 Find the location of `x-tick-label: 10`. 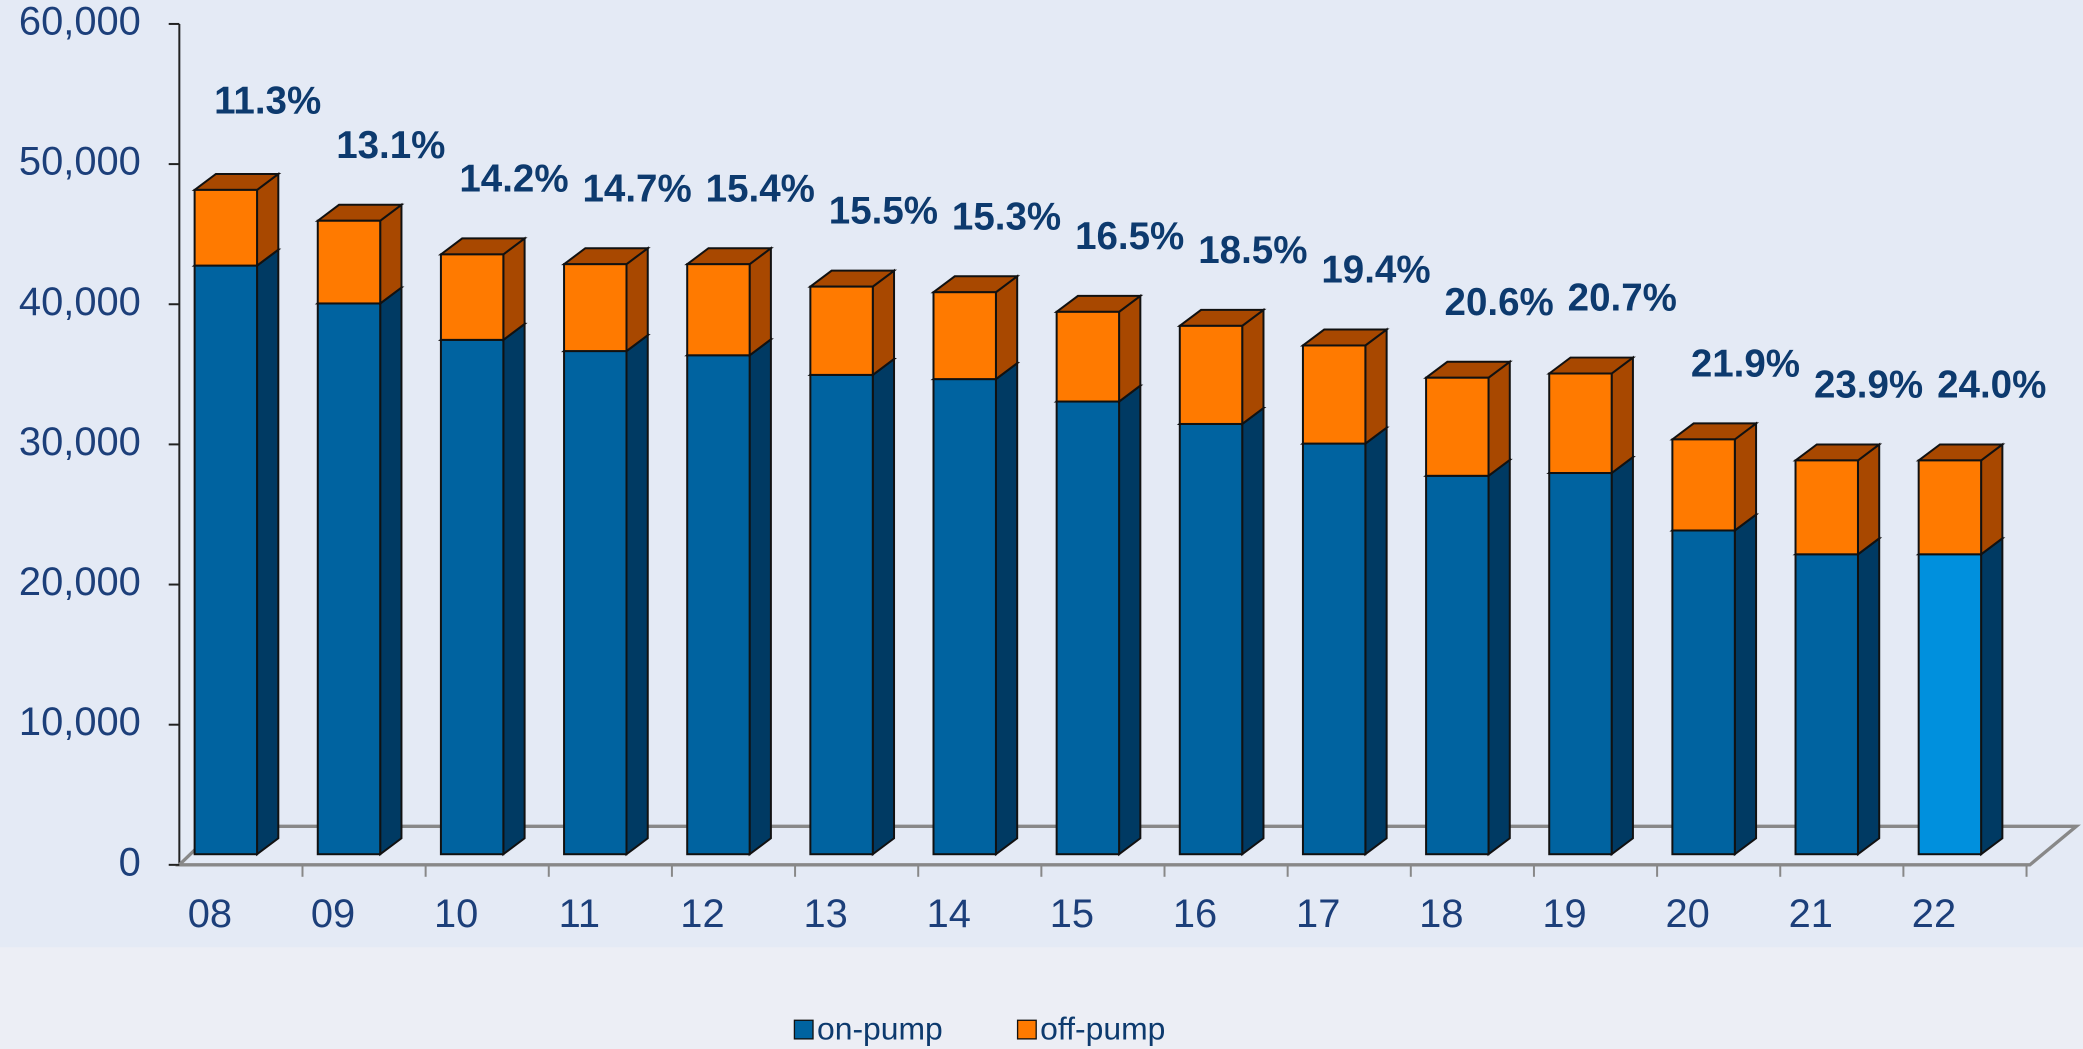

x-tick-label: 10 is located at coordinates (456, 914).